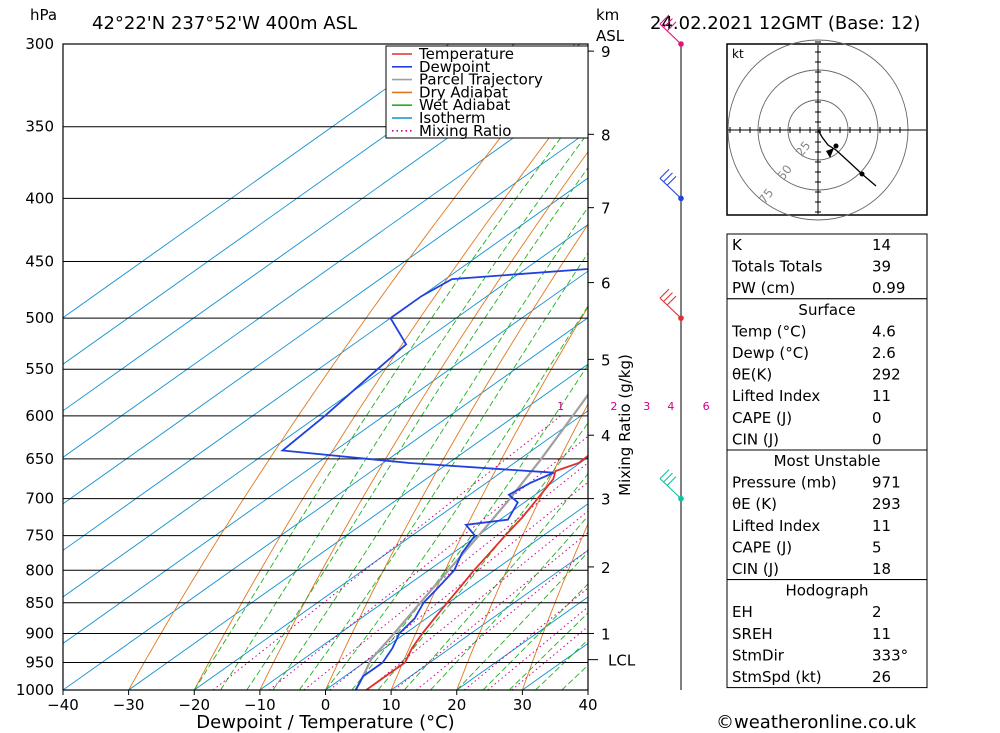 Image resolution: width=1000 pixels, height=733 pixels. What do you see at coordinates (836, 146) in the screenshot?
I see `hodograph-point` at bounding box center [836, 146].